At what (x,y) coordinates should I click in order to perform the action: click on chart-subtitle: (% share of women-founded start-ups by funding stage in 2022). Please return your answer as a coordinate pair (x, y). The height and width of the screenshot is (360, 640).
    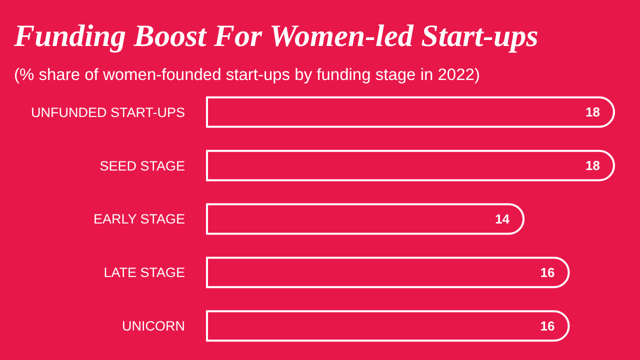
    Looking at the image, I should click on (247, 75).